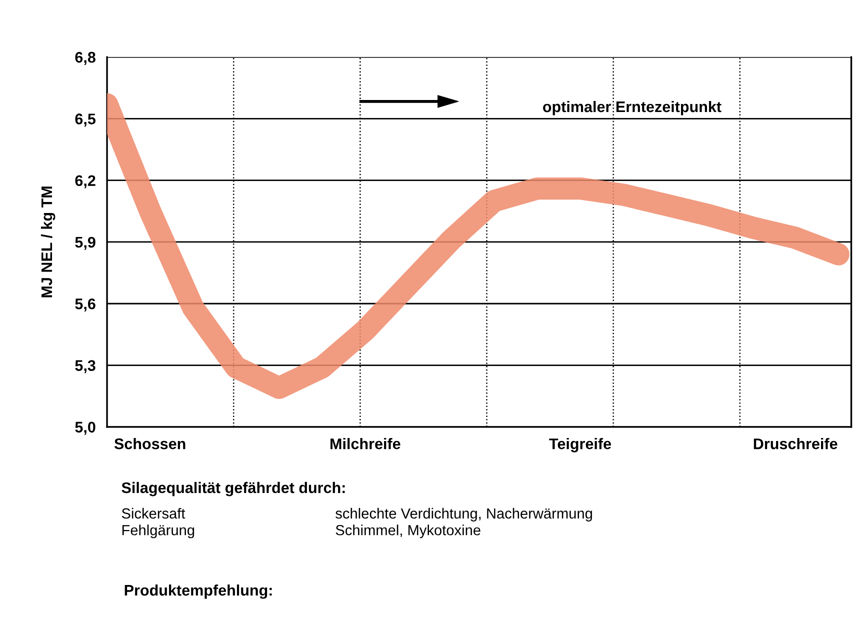 The width and height of the screenshot is (866, 641). Describe the element at coordinates (85, 181) in the screenshot. I see `y-tick-label: 6,2` at that location.